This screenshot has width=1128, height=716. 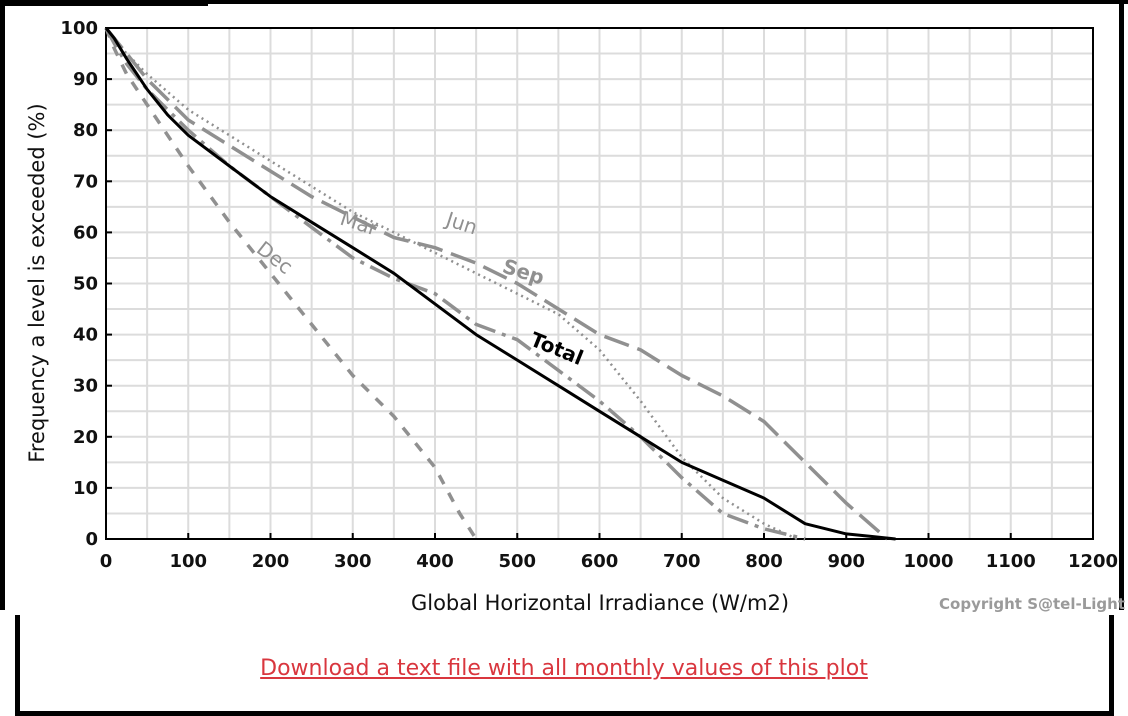 I want to click on y-tick-label: 80, so click(x=85, y=130).